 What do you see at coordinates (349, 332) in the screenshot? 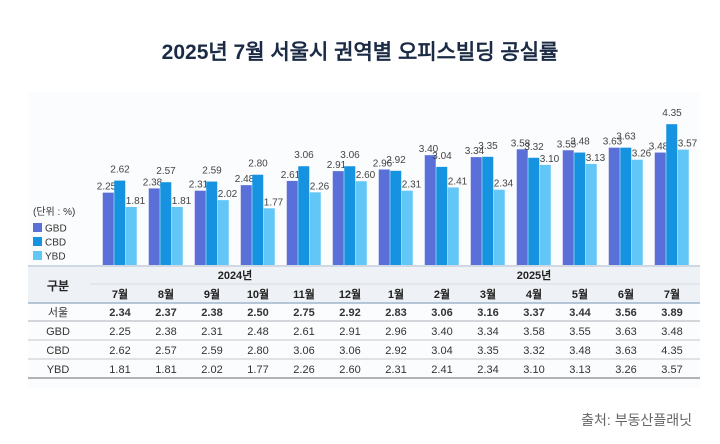
I see `table-cell: 2.91` at bounding box center [349, 332].